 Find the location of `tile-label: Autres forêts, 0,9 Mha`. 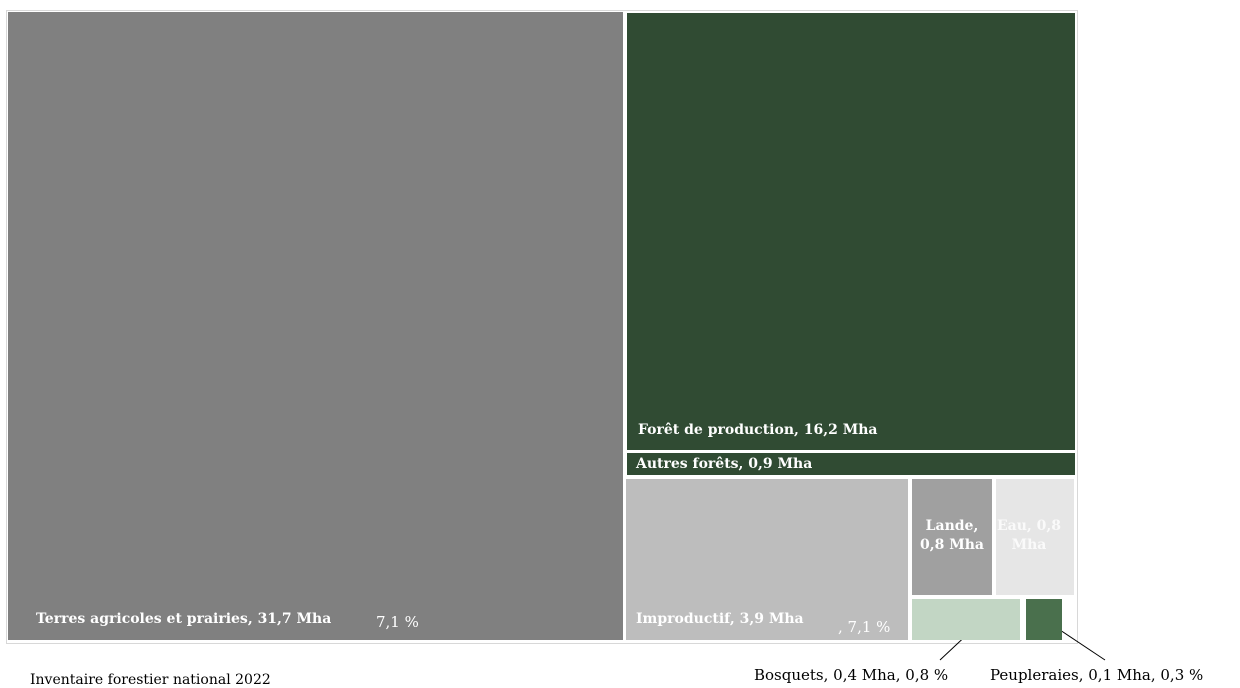

tile-label: Autres forêts, 0,9 Mha is located at coordinates (724, 464).